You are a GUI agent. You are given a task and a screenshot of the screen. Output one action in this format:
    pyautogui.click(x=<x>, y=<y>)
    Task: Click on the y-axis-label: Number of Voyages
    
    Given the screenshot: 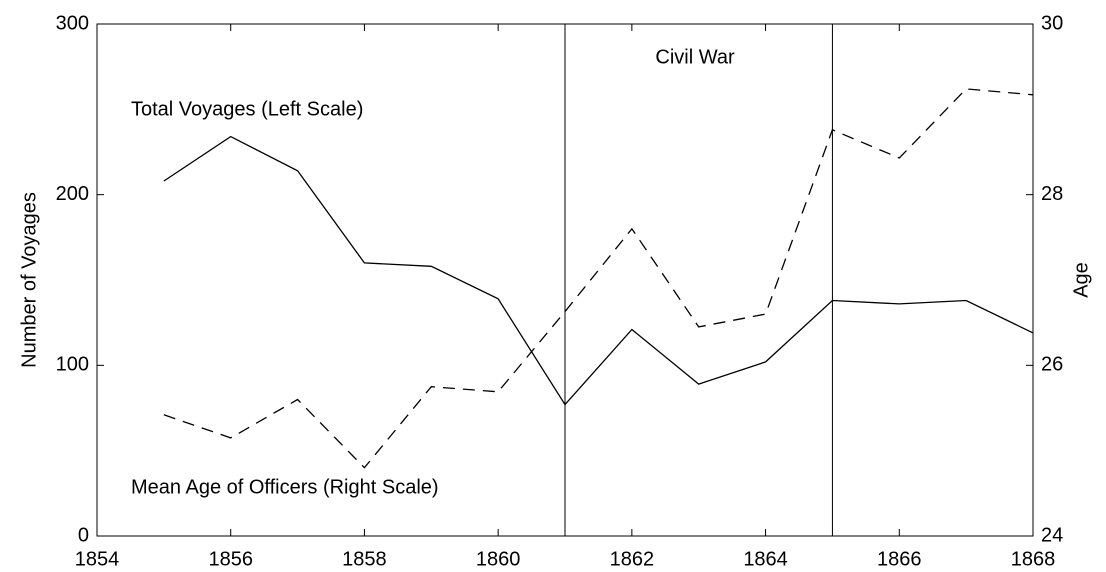 What is the action you would take?
    pyautogui.click(x=29, y=280)
    